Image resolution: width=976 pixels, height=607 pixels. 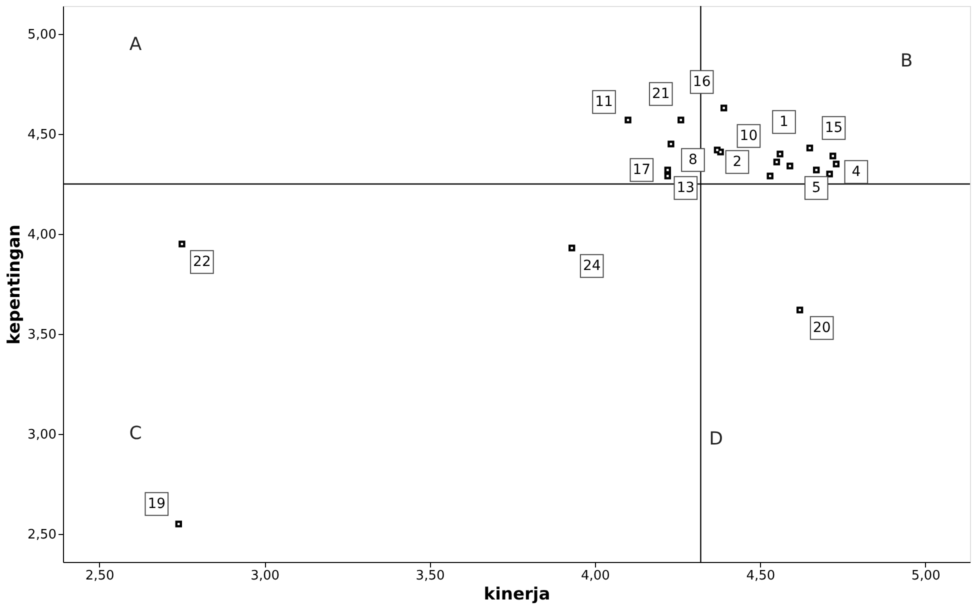 I want to click on y-axis-title: kepentingan, so click(x=14, y=284).